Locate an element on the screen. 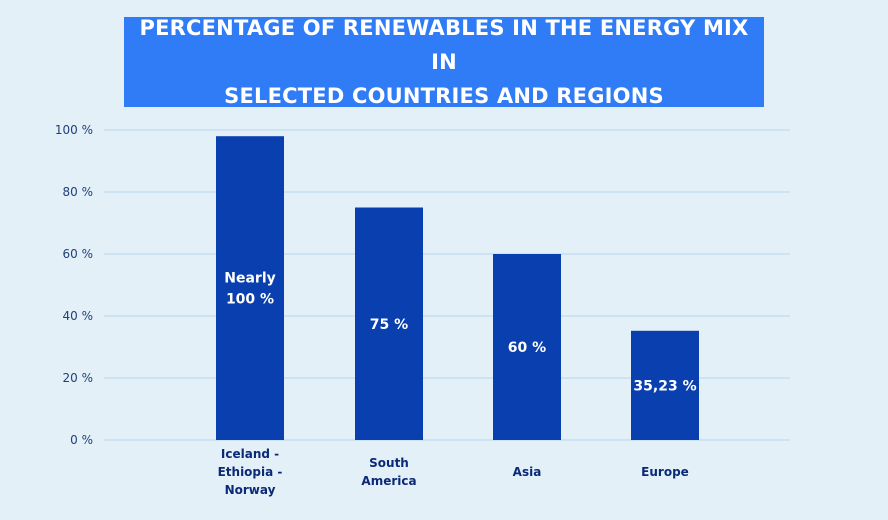  y-tick-label: 0 % is located at coordinates (81, 440).